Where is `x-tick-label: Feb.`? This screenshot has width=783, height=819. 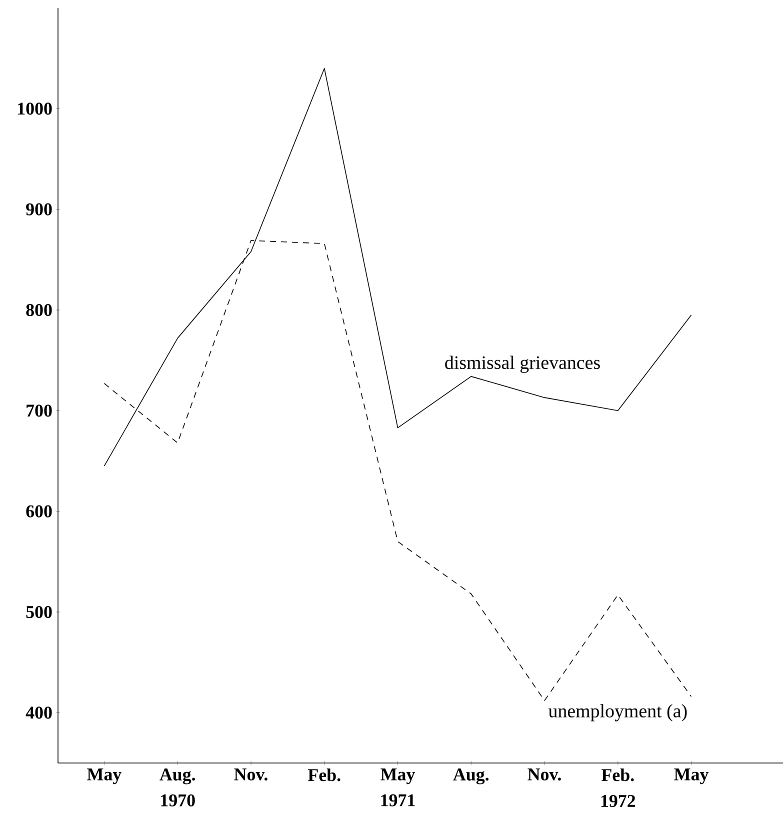
x-tick-label: Feb. is located at coordinates (324, 775).